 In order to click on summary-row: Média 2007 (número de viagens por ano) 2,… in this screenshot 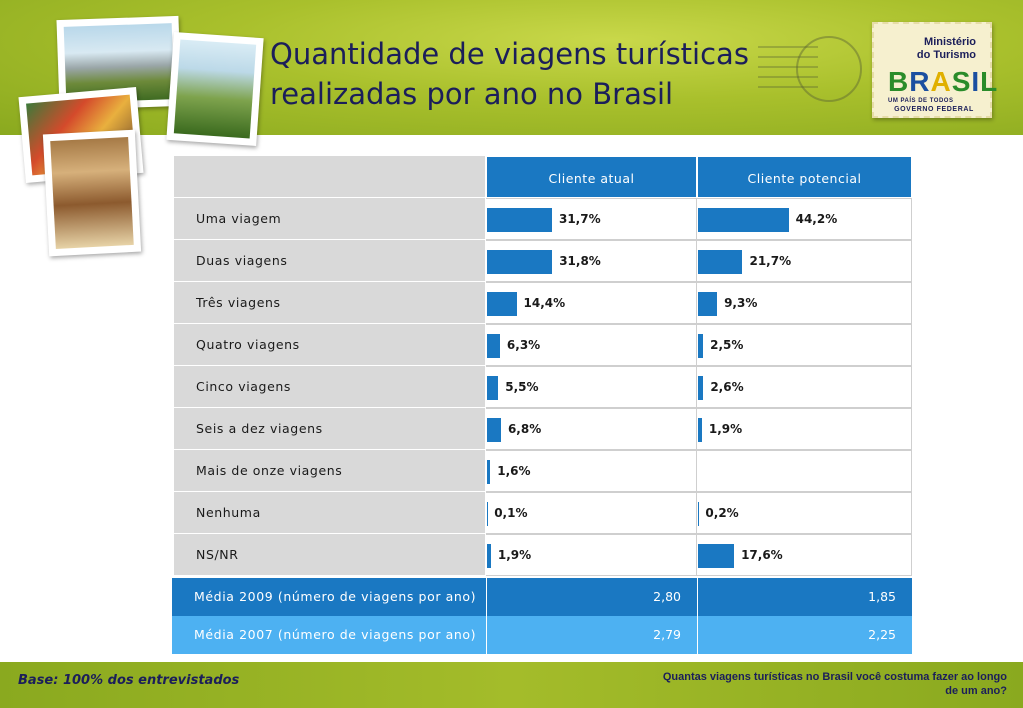, I will do `click(542, 635)`.